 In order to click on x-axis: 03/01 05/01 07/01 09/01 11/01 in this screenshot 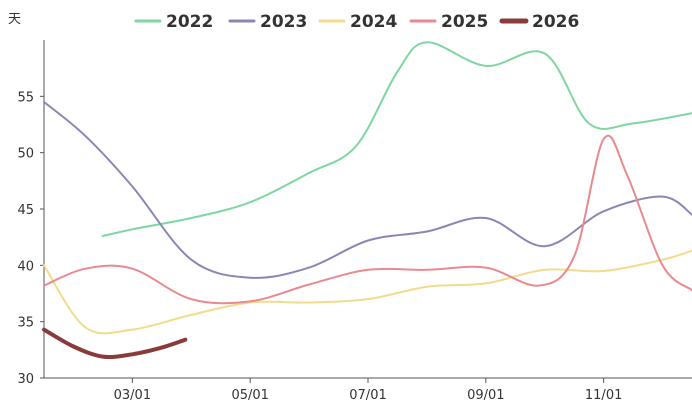, I will do `click(368, 390)`.